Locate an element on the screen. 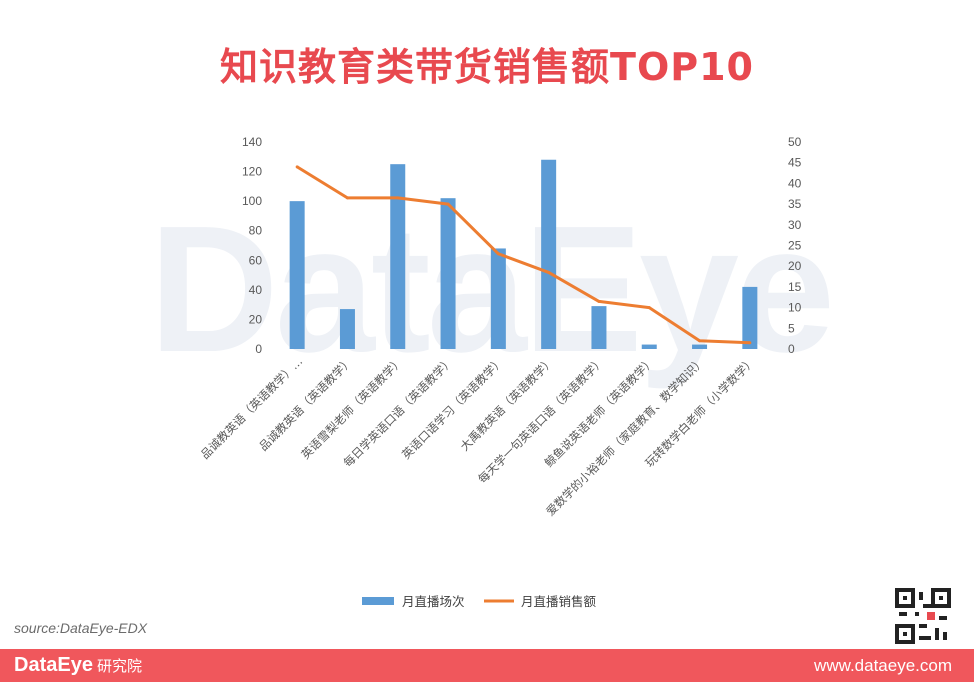 This screenshot has width=974, height=682. line-series is located at coordinates (523, 255).